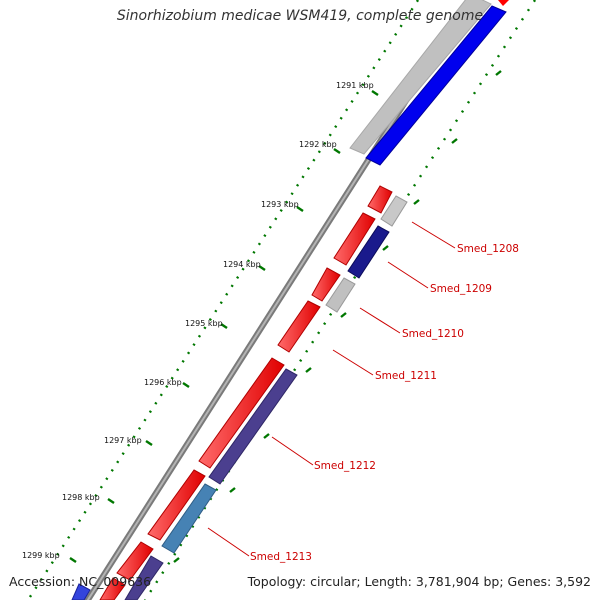 The image size is (600, 600). Describe the element at coordinates (204, 323) in the screenshot. I see `scale-label: 1295 kbp` at that location.